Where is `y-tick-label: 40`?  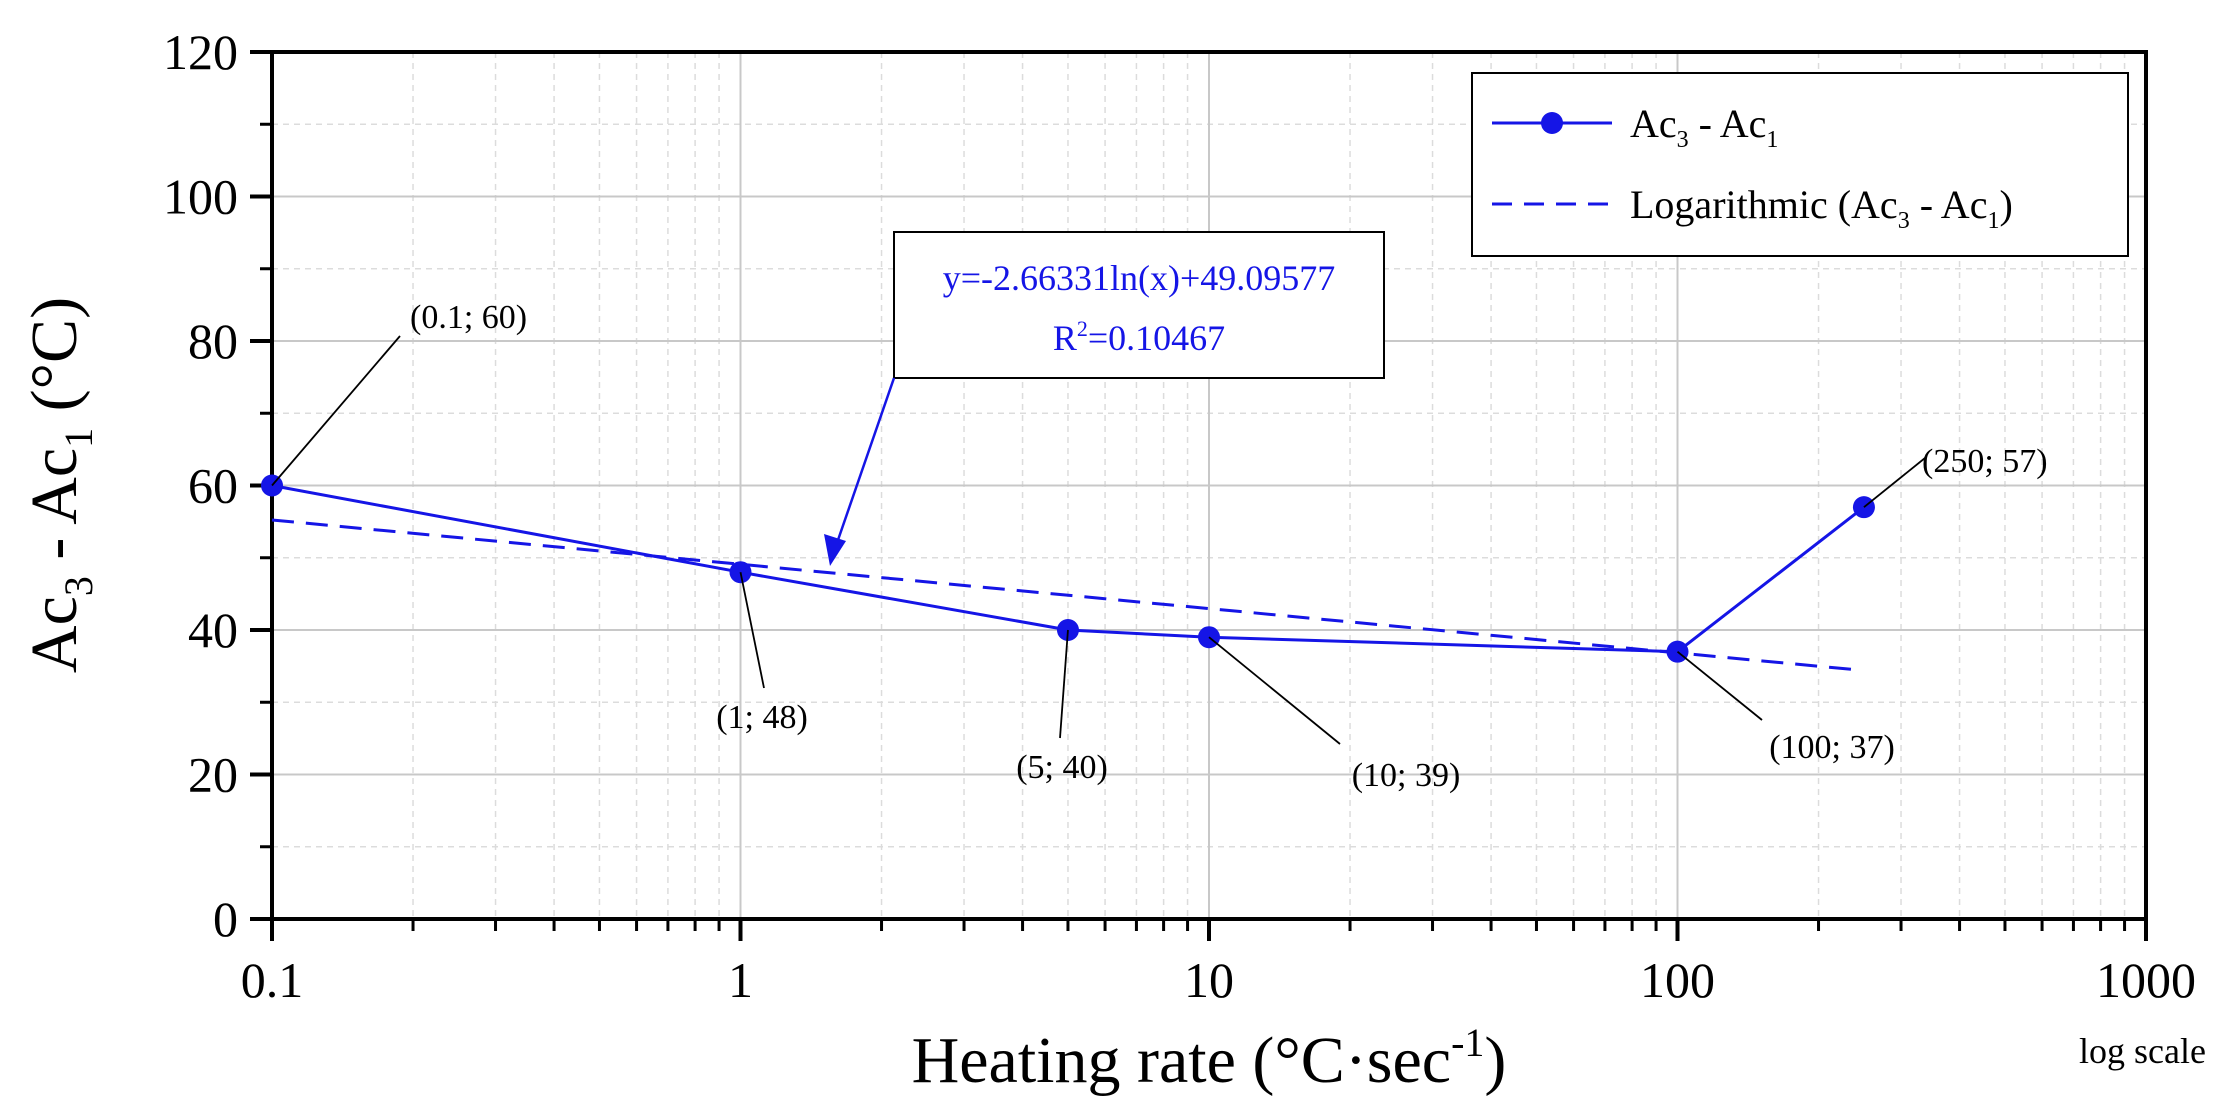
y-tick-label: 40 is located at coordinates (213, 630).